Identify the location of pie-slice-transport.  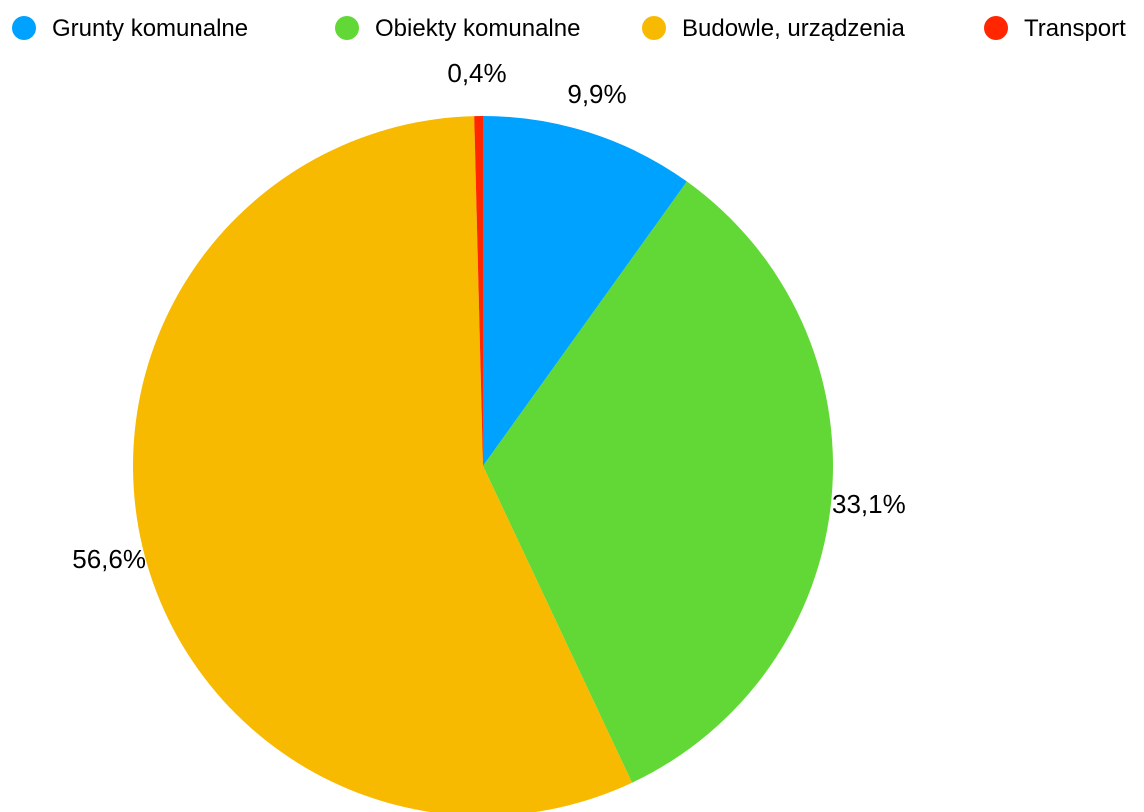
(478, 291).